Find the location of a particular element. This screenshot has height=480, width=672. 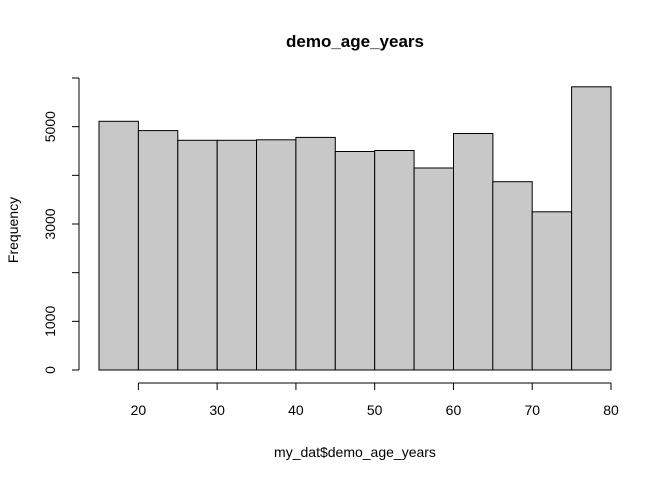

x-axis-label: my_dat$demo_age_years is located at coordinates (355, 452).